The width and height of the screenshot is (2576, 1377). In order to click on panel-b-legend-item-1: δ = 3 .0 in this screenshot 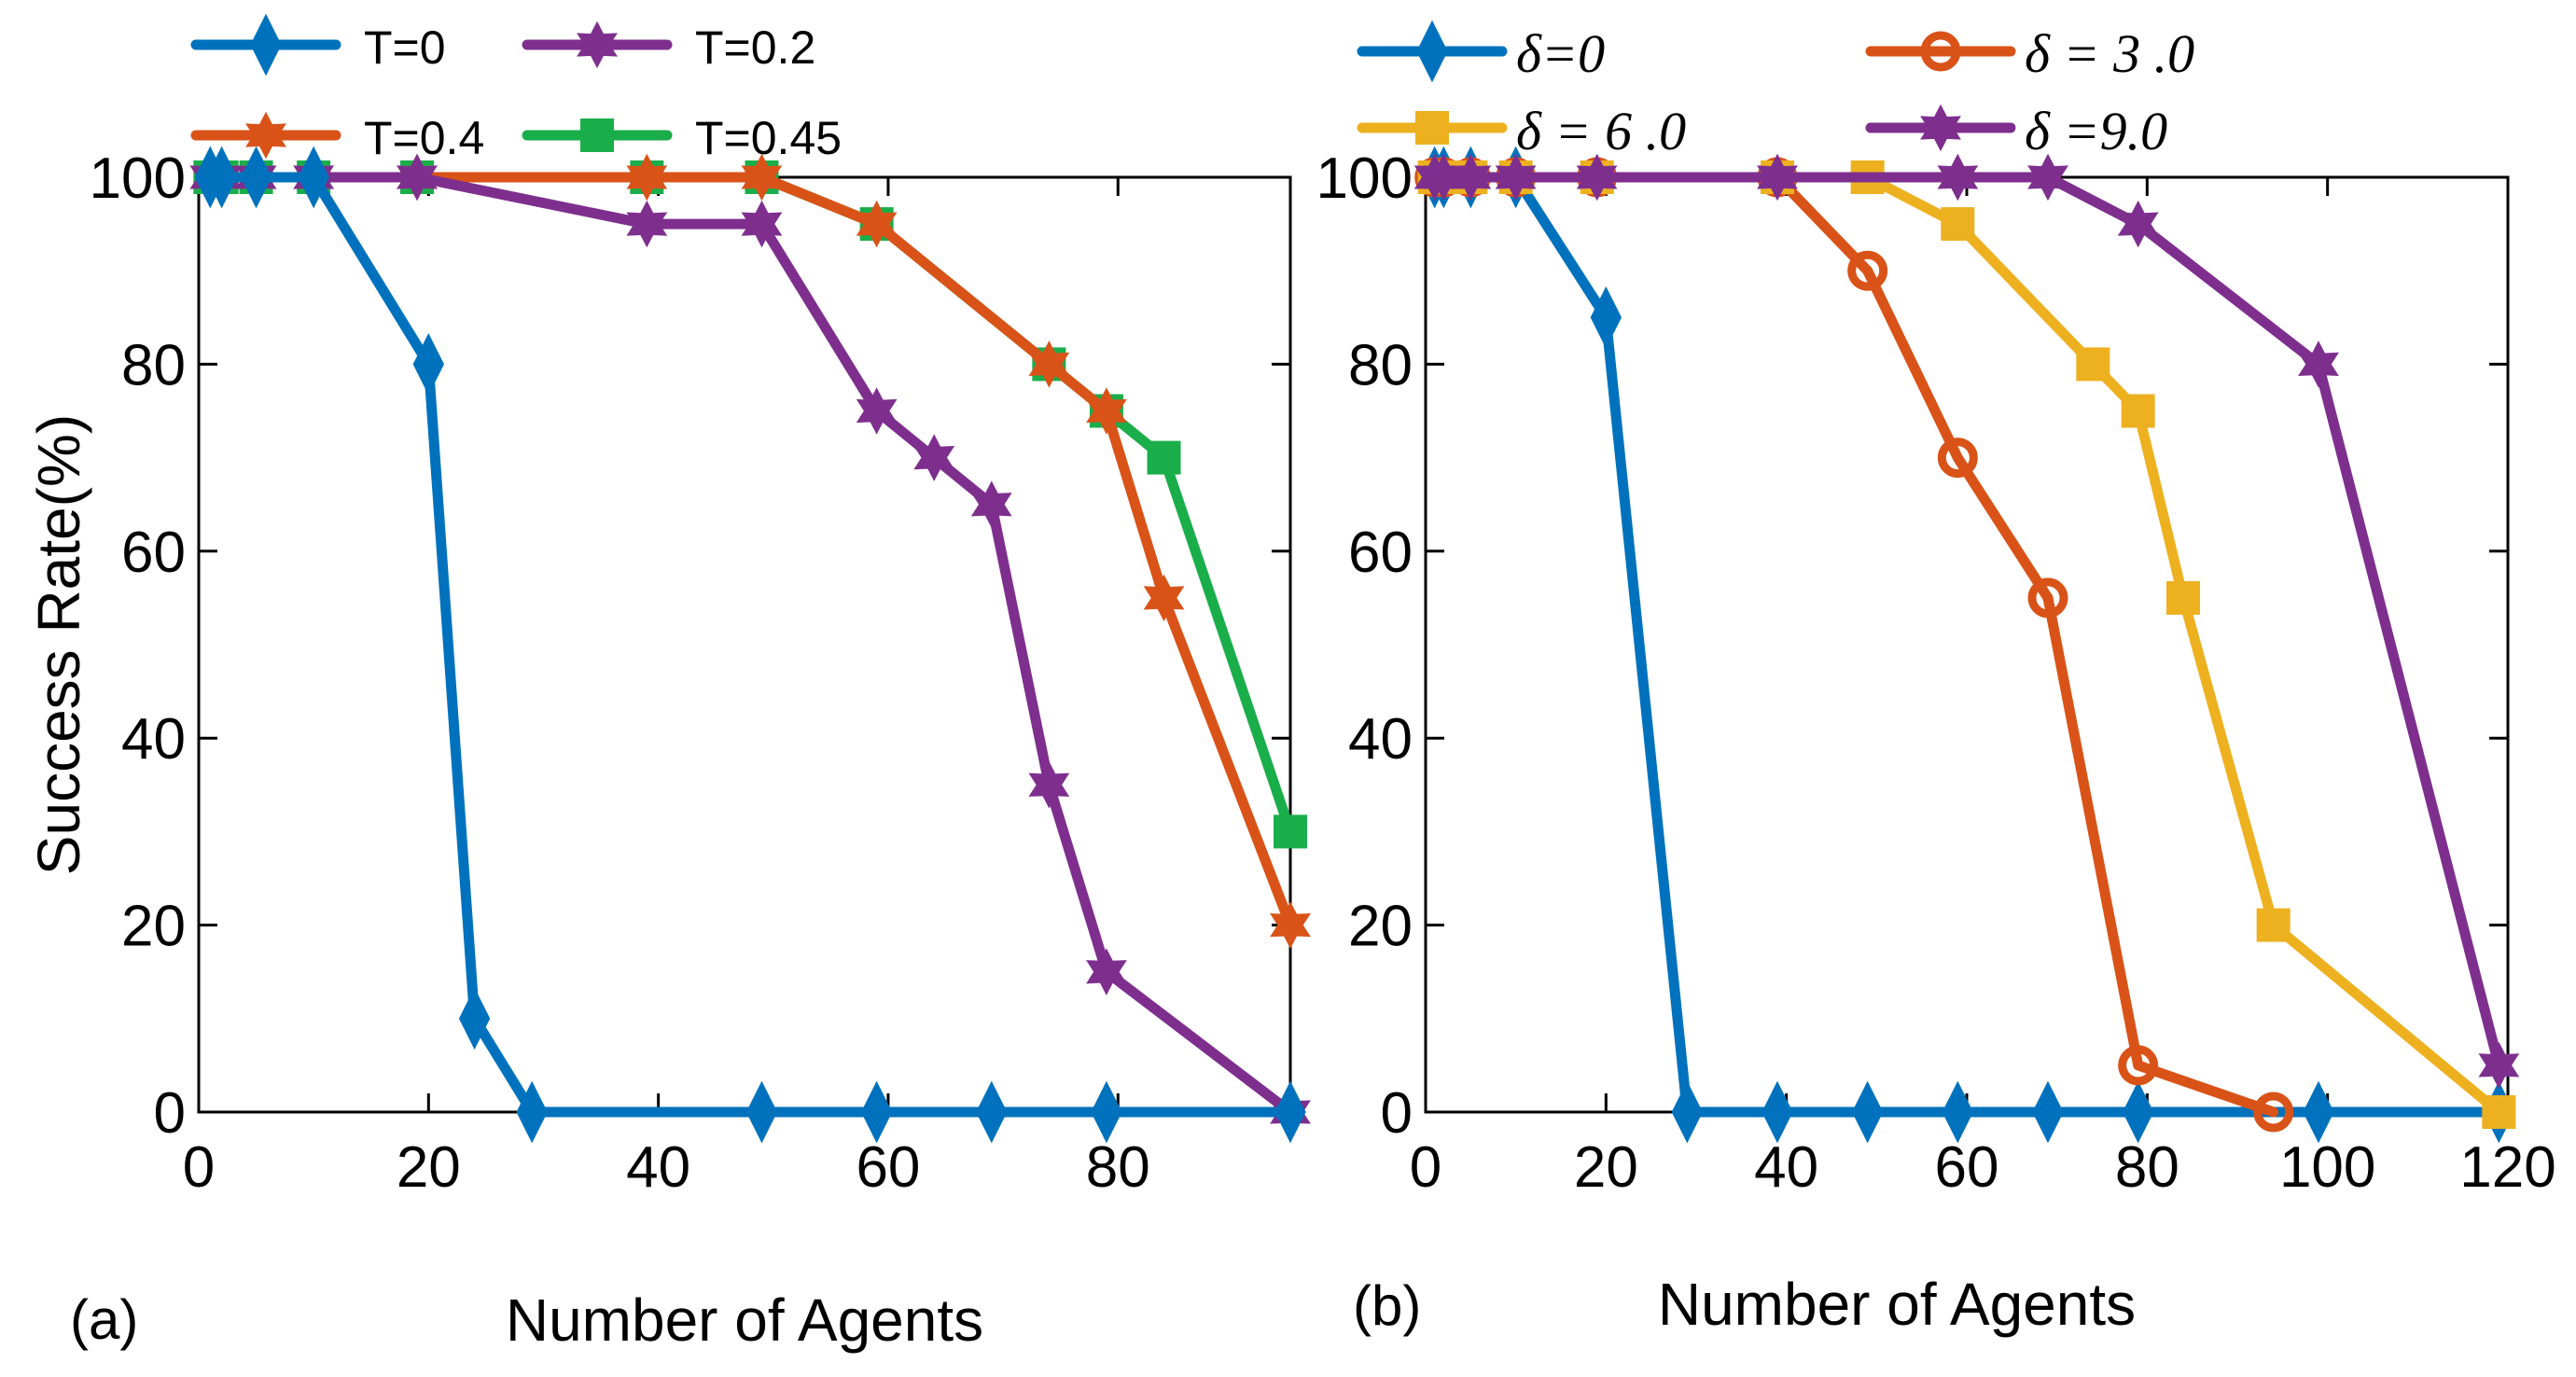, I will do `click(2029, 53)`.